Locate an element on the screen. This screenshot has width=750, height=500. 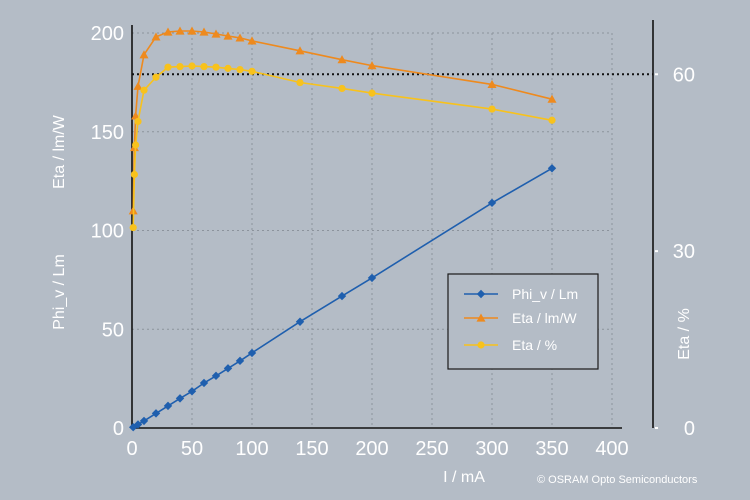
y-tick-label-left: 200 is located at coordinates (107, 34).